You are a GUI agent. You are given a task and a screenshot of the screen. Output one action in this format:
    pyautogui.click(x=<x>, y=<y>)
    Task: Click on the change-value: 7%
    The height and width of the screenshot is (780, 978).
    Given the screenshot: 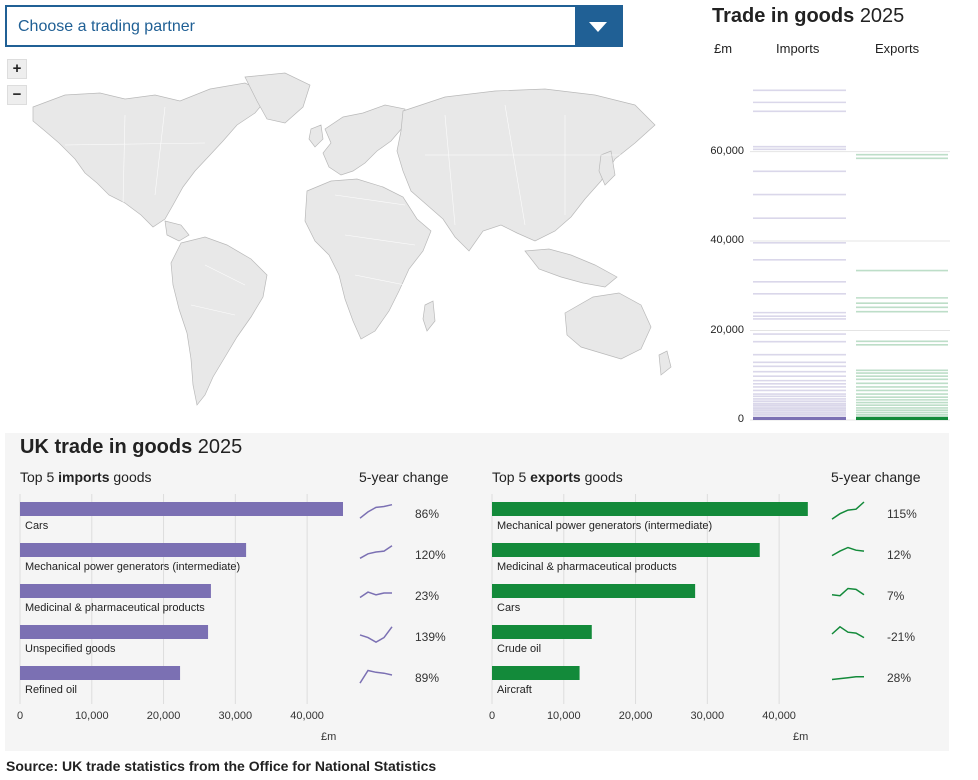 What is the action you would take?
    pyautogui.click(x=896, y=596)
    